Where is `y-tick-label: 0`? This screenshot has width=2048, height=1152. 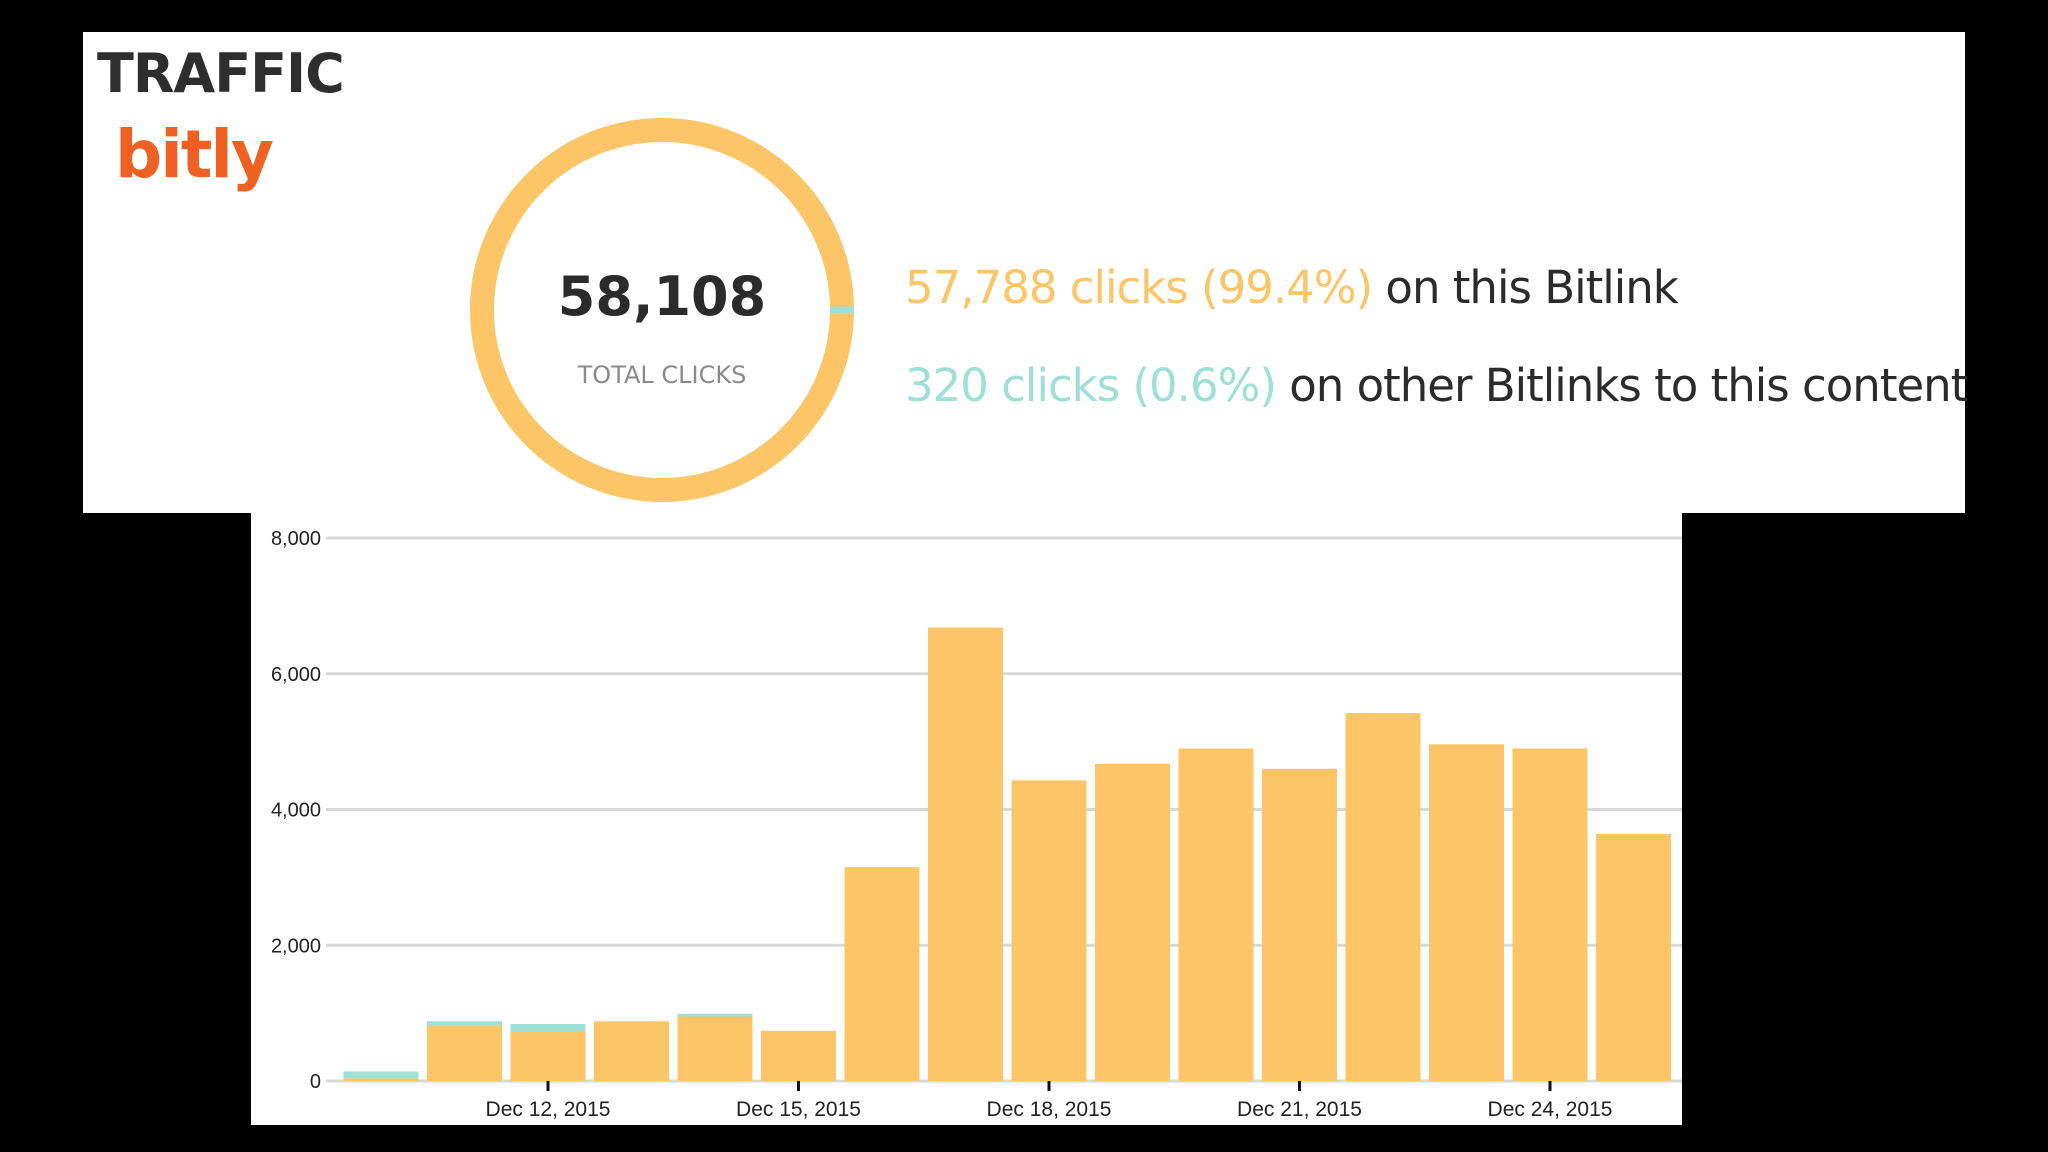 y-tick-label: 0 is located at coordinates (315, 1082).